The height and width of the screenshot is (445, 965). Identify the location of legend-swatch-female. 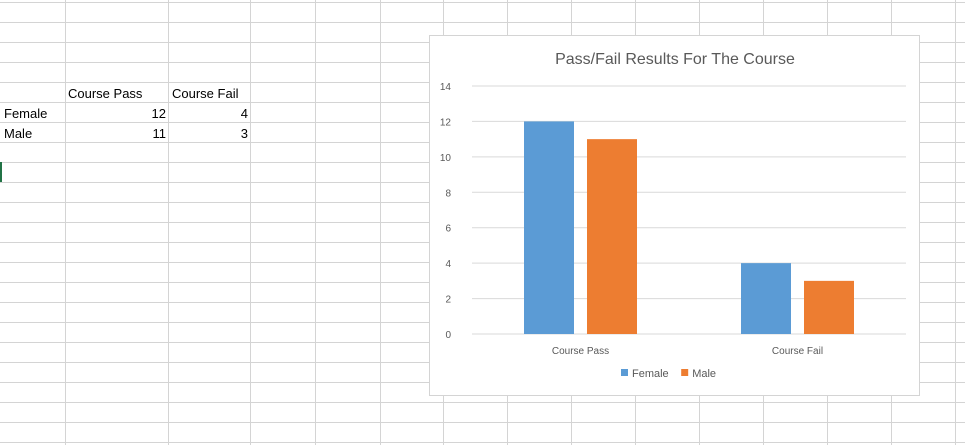
(624, 372).